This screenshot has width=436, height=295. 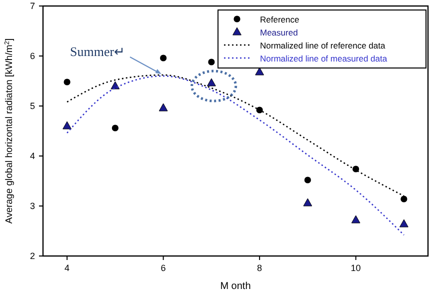 I want to click on legend-label: Reference, so click(x=280, y=19).